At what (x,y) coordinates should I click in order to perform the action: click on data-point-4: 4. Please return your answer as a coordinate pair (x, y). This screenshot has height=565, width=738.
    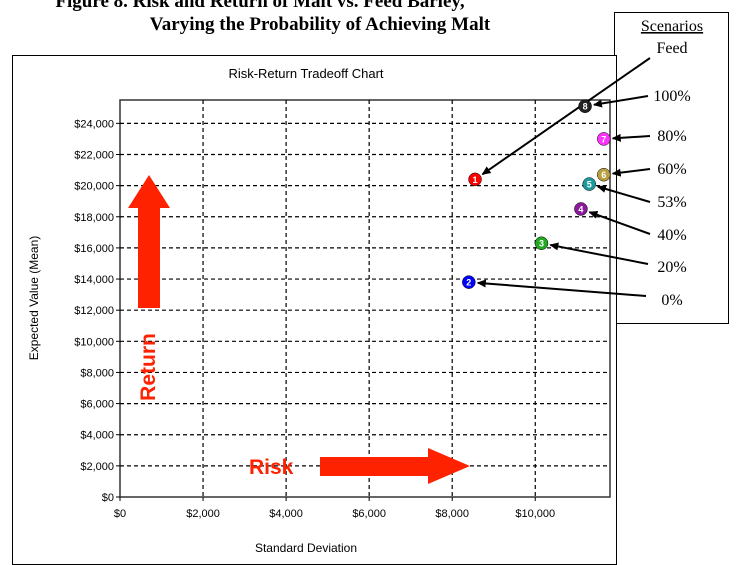
    Looking at the image, I should click on (581, 209).